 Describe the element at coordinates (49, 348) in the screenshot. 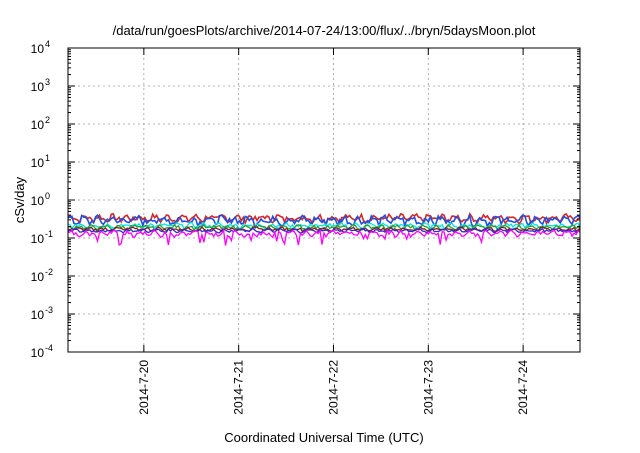

I see `y-tick-exponent: -4` at that location.